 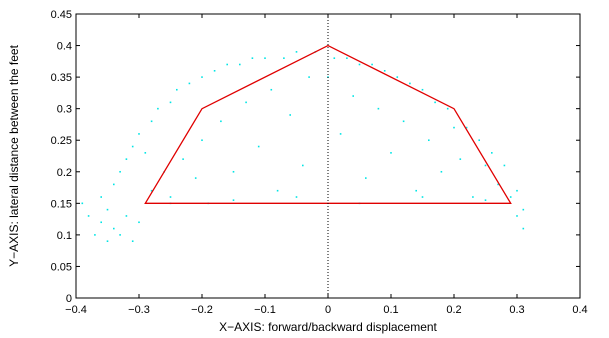 I want to click on x-tick-label: 0.3, so click(x=516, y=310).